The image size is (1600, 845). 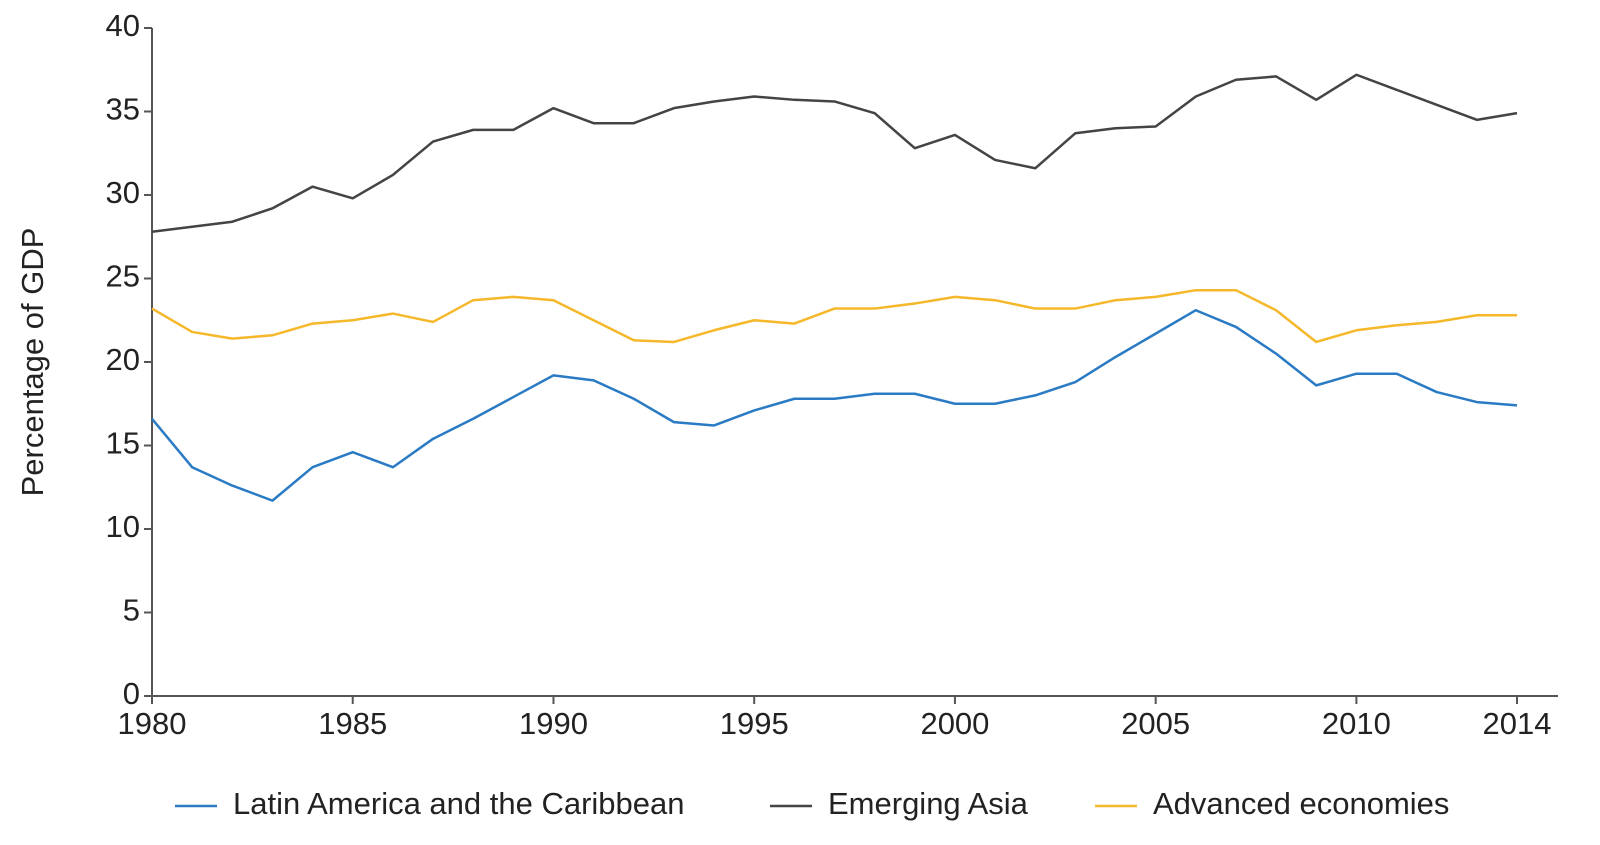 I want to click on y-tick-label: 40, so click(x=123, y=25).